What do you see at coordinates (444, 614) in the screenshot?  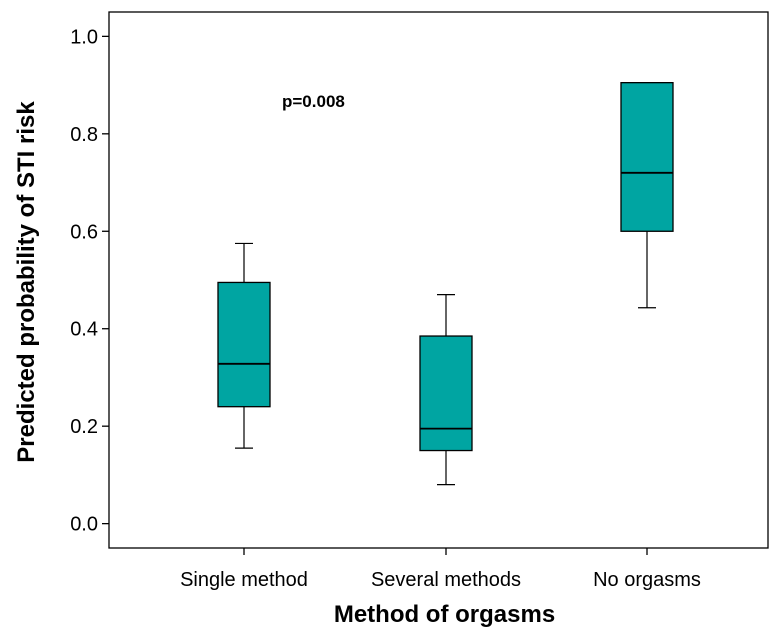 I see `x-axis-title: Method of orgasms` at bounding box center [444, 614].